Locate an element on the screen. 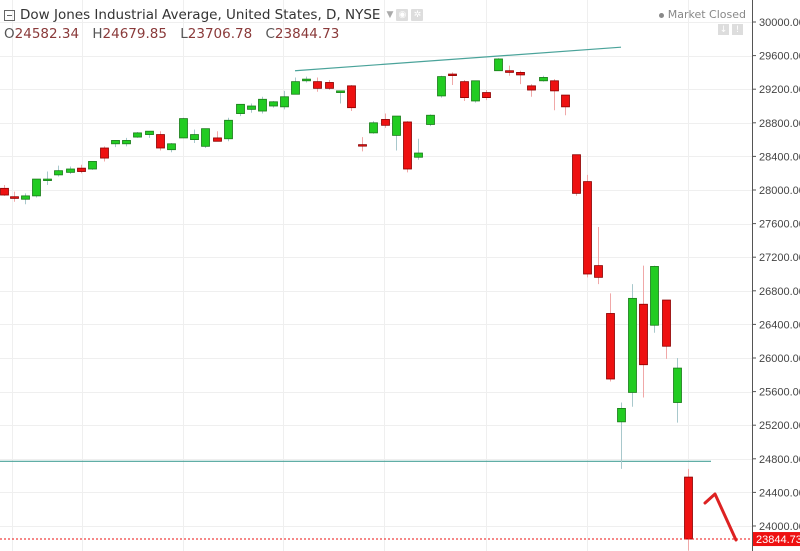  price-tick-label: 24000.00 is located at coordinates (779, 527).